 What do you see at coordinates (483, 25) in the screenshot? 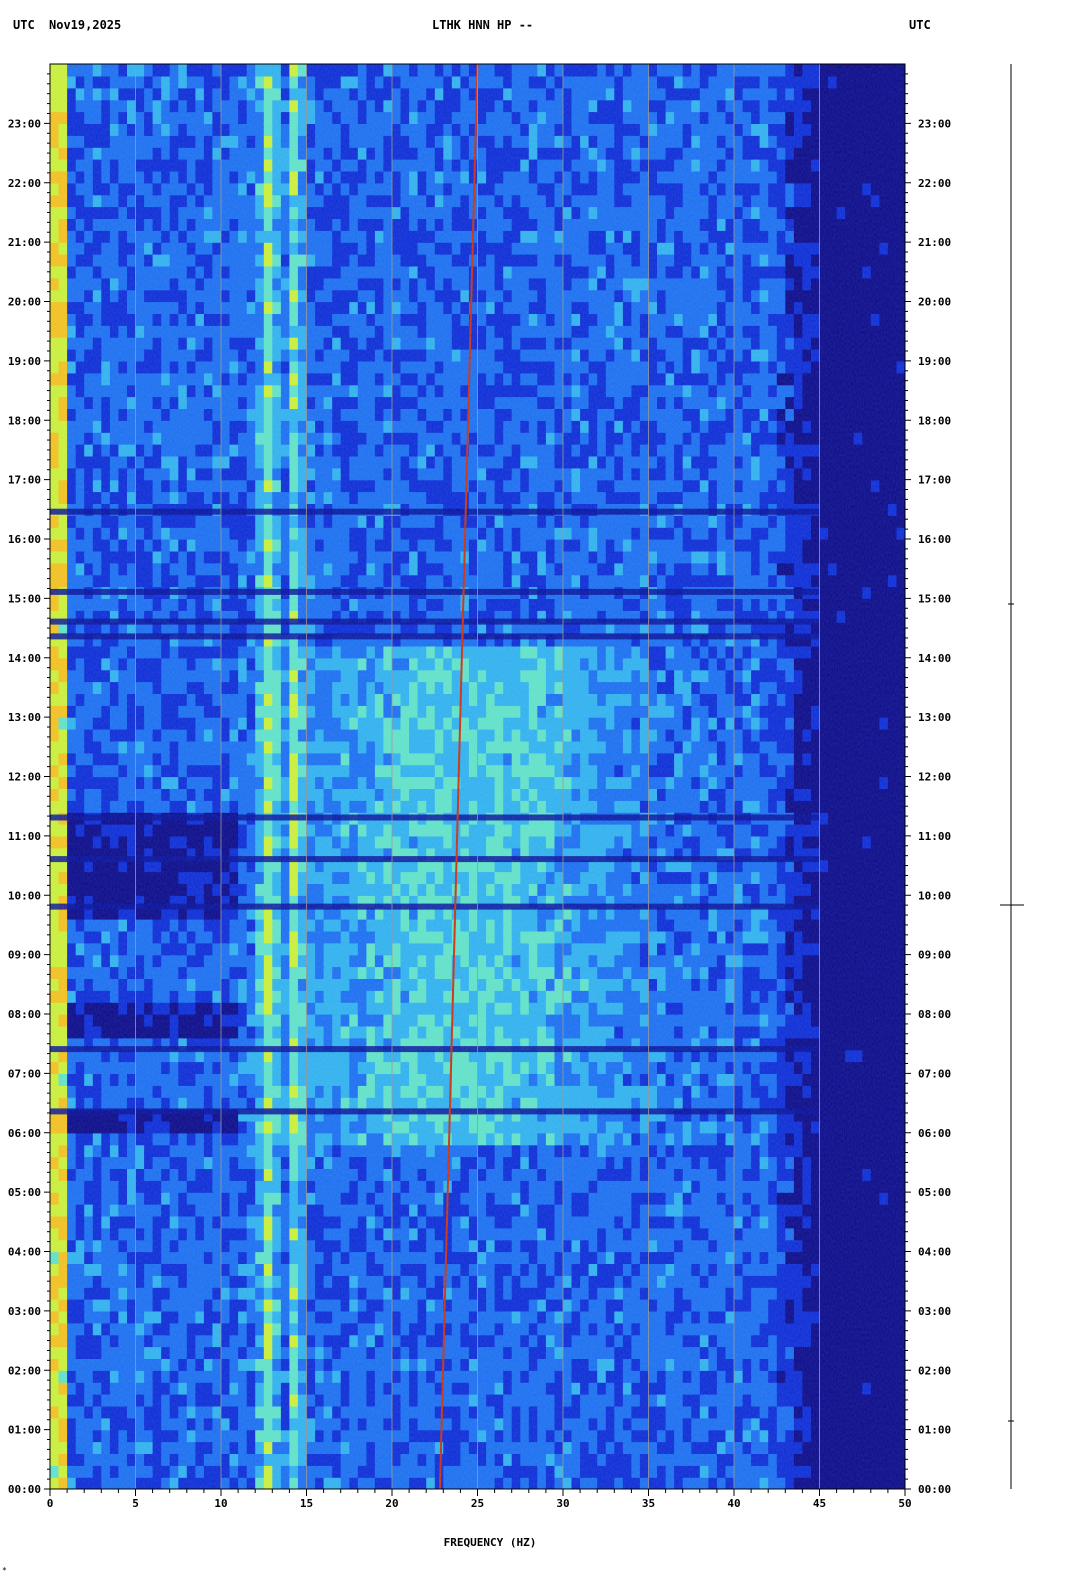
I see `station-title: LTHK HNN HP --` at bounding box center [483, 25].